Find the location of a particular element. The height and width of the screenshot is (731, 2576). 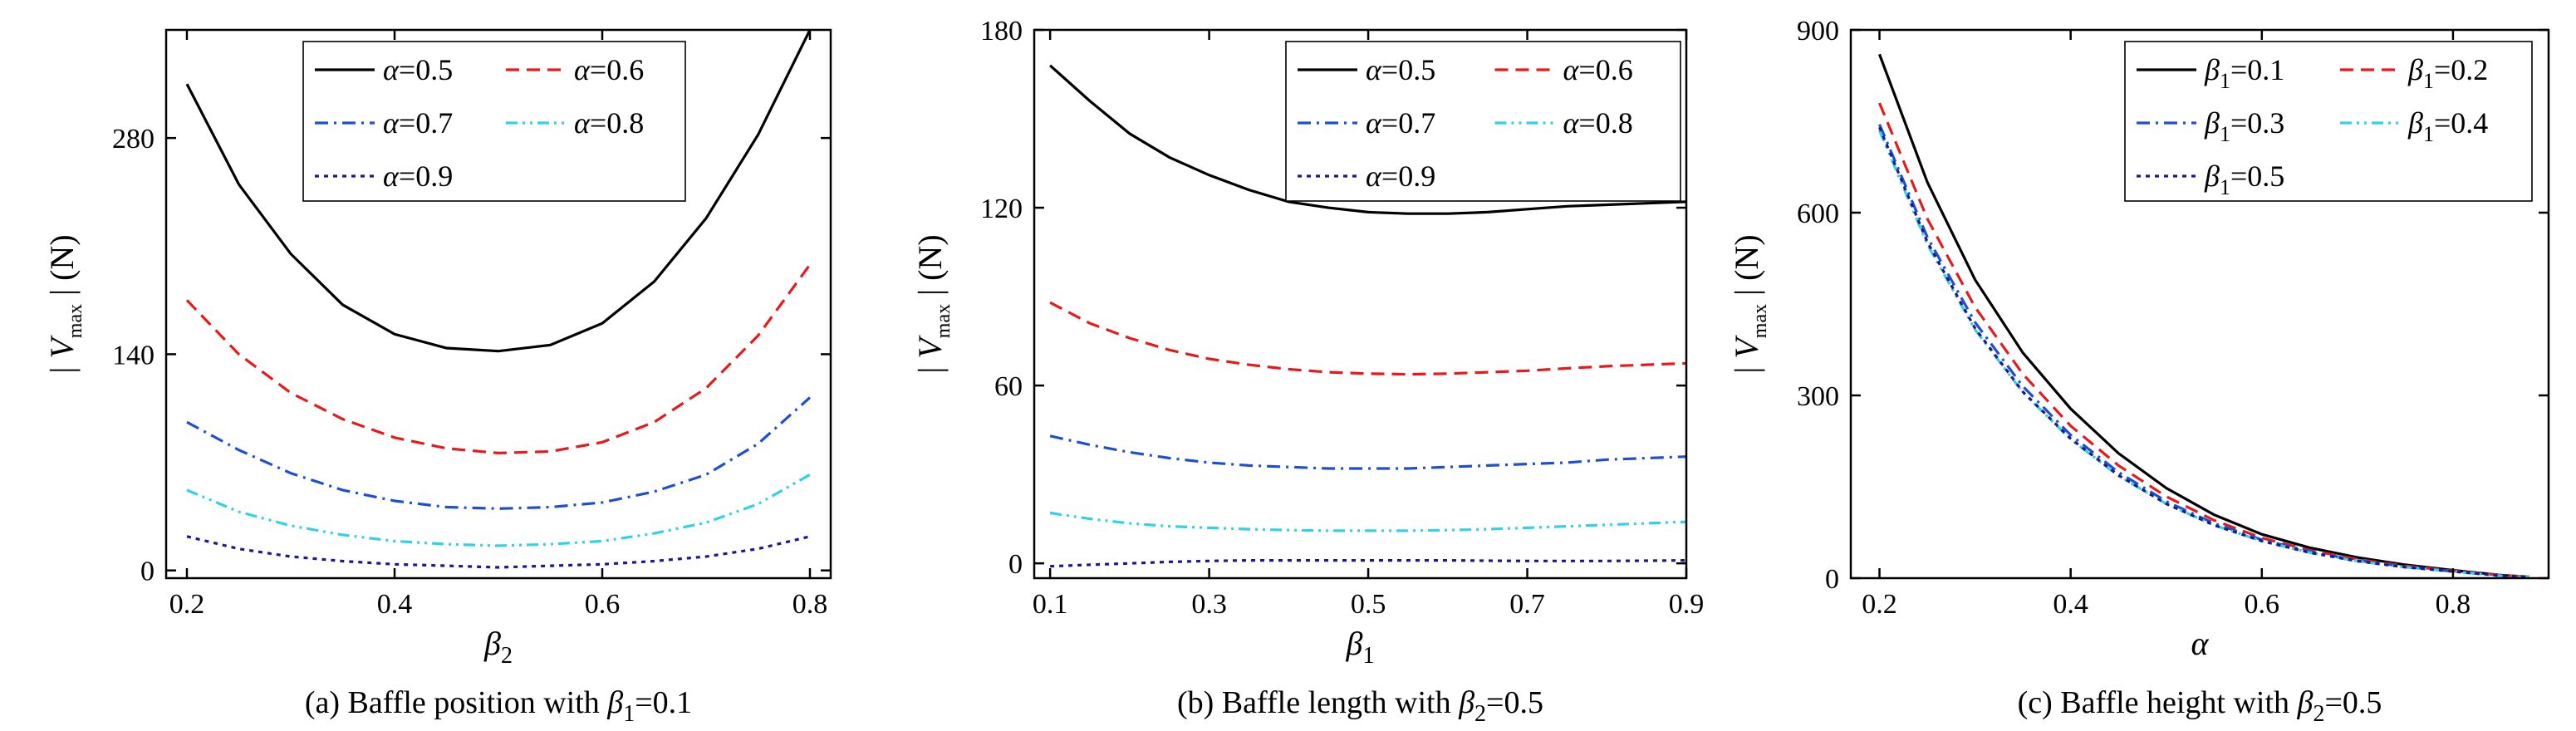

legend-label: β1=0.3 is located at coordinates (2244, 126).